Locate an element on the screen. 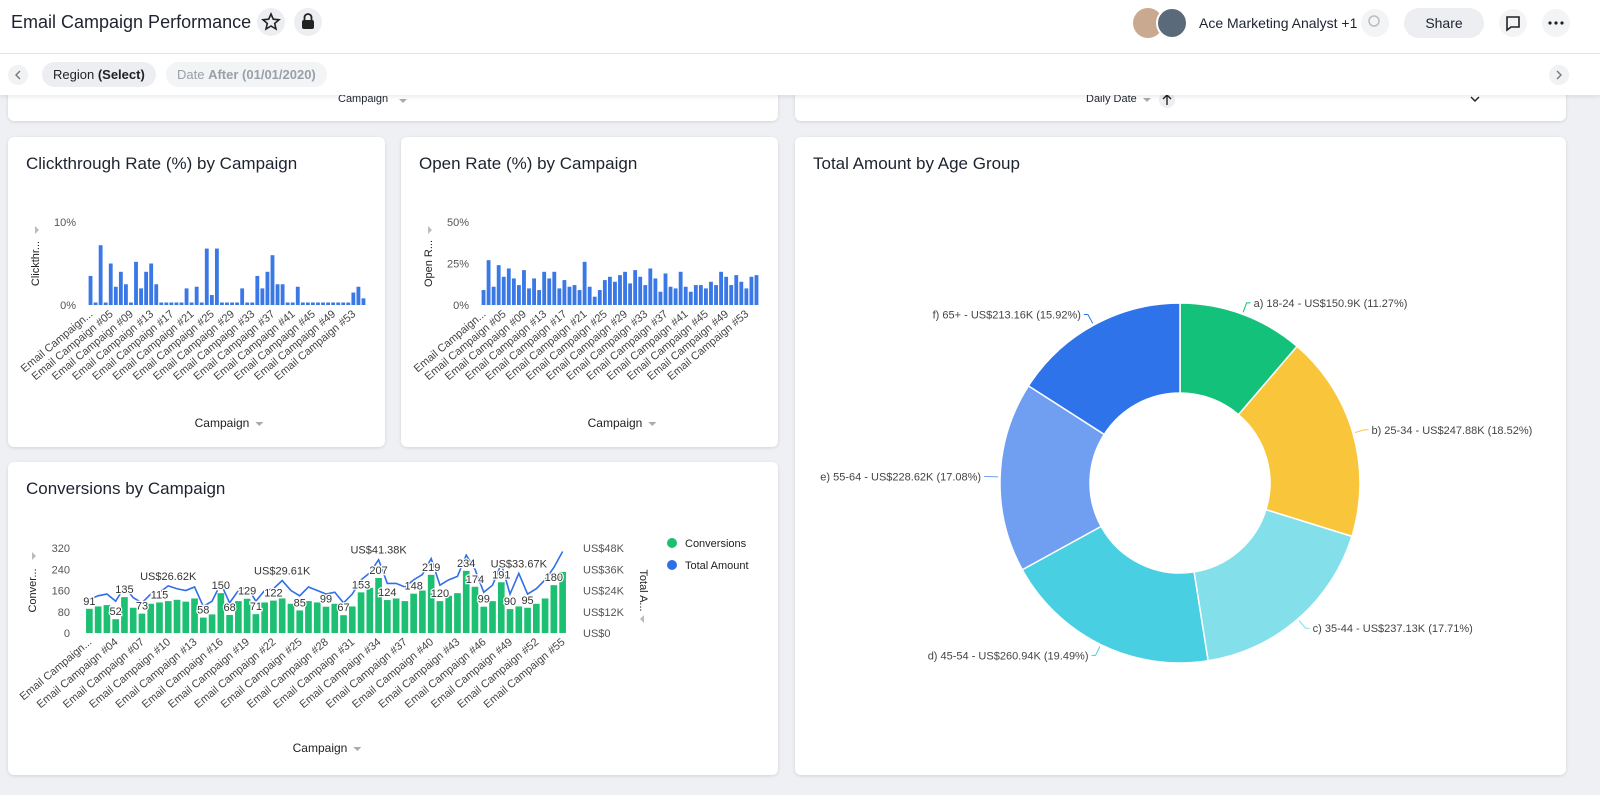 The width and height of the screenshot is (1600, 795). slice-label: b) 25-34 - US$247.88K (18.52%) is located at coordinates (1451, 431).